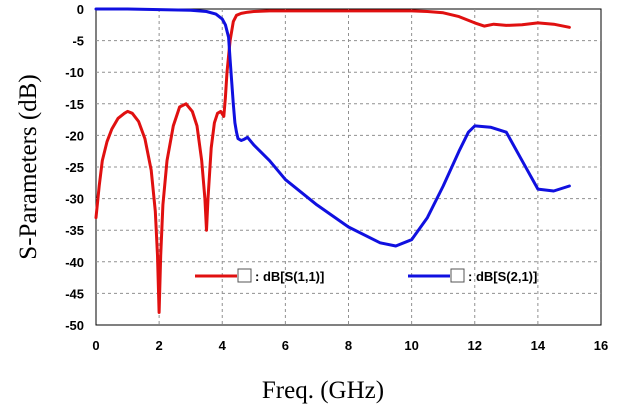 The height and width of the screenshot is (416, 634). Describe the element at coordinates (74, 167) in the screenshot. I see `y-tick-label: -25` at that location.